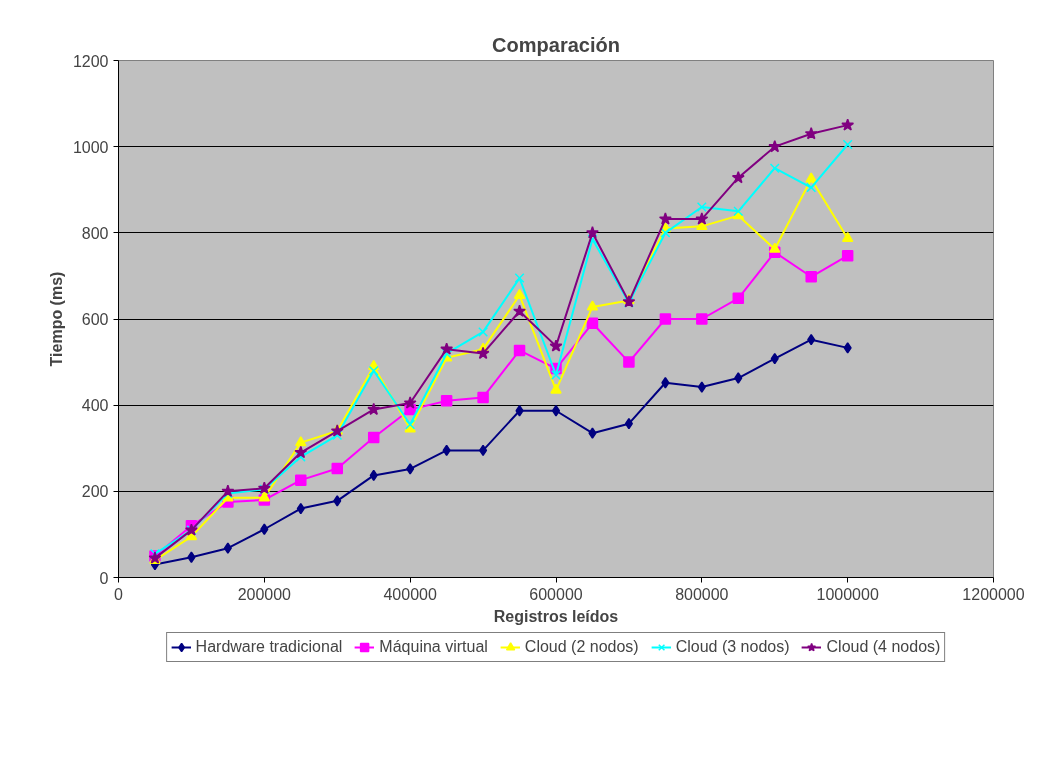 This screenshot has width=1045, height=783. What do you see at coordinates (95, 233) in the screenshot?
I see `y-tick-label: 800` at bounding box center [95, 233].